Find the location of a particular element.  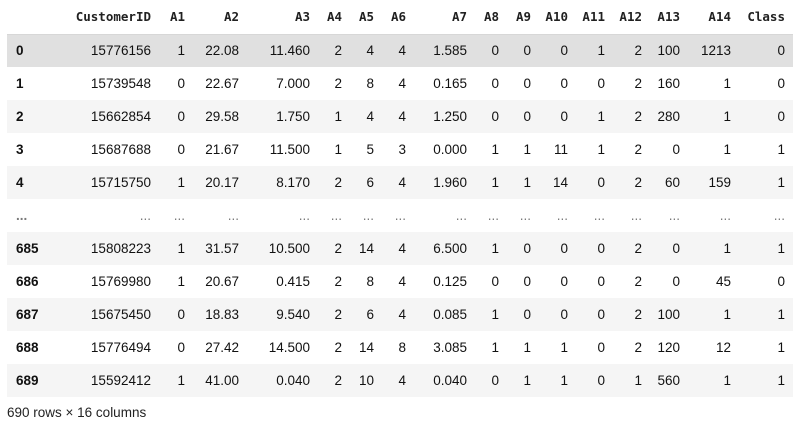

column-header: A9 is located at coordinates (523, 17).